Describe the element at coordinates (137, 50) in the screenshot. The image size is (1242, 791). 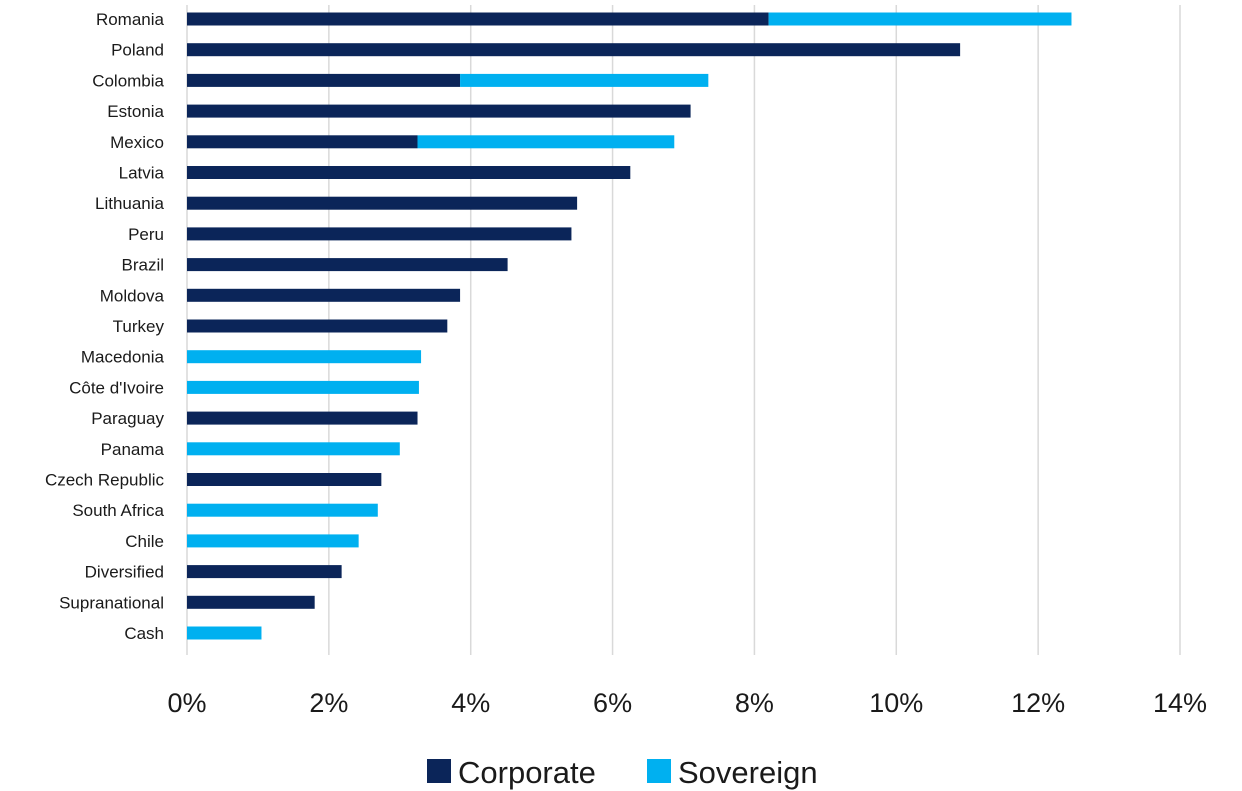
I see `category-label: Poland` at that location.